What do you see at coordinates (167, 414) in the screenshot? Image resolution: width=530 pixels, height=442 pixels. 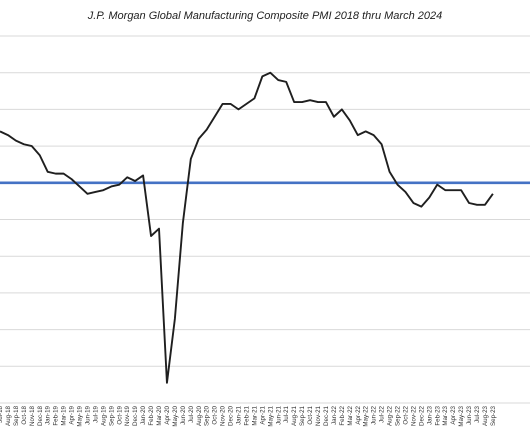 I see `x-tick-label: Apr-20` at bounding box center [167, 414].